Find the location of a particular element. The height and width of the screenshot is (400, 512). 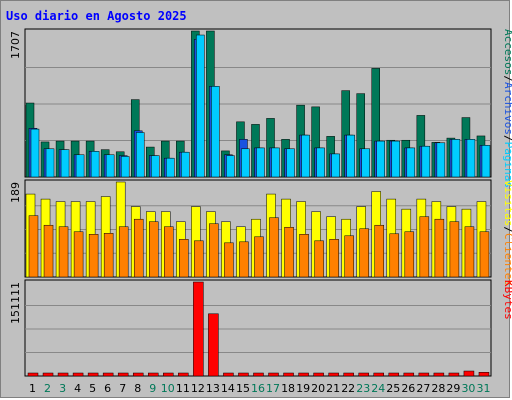

legend-entry: Páginas is located at coordinates (507, 165).